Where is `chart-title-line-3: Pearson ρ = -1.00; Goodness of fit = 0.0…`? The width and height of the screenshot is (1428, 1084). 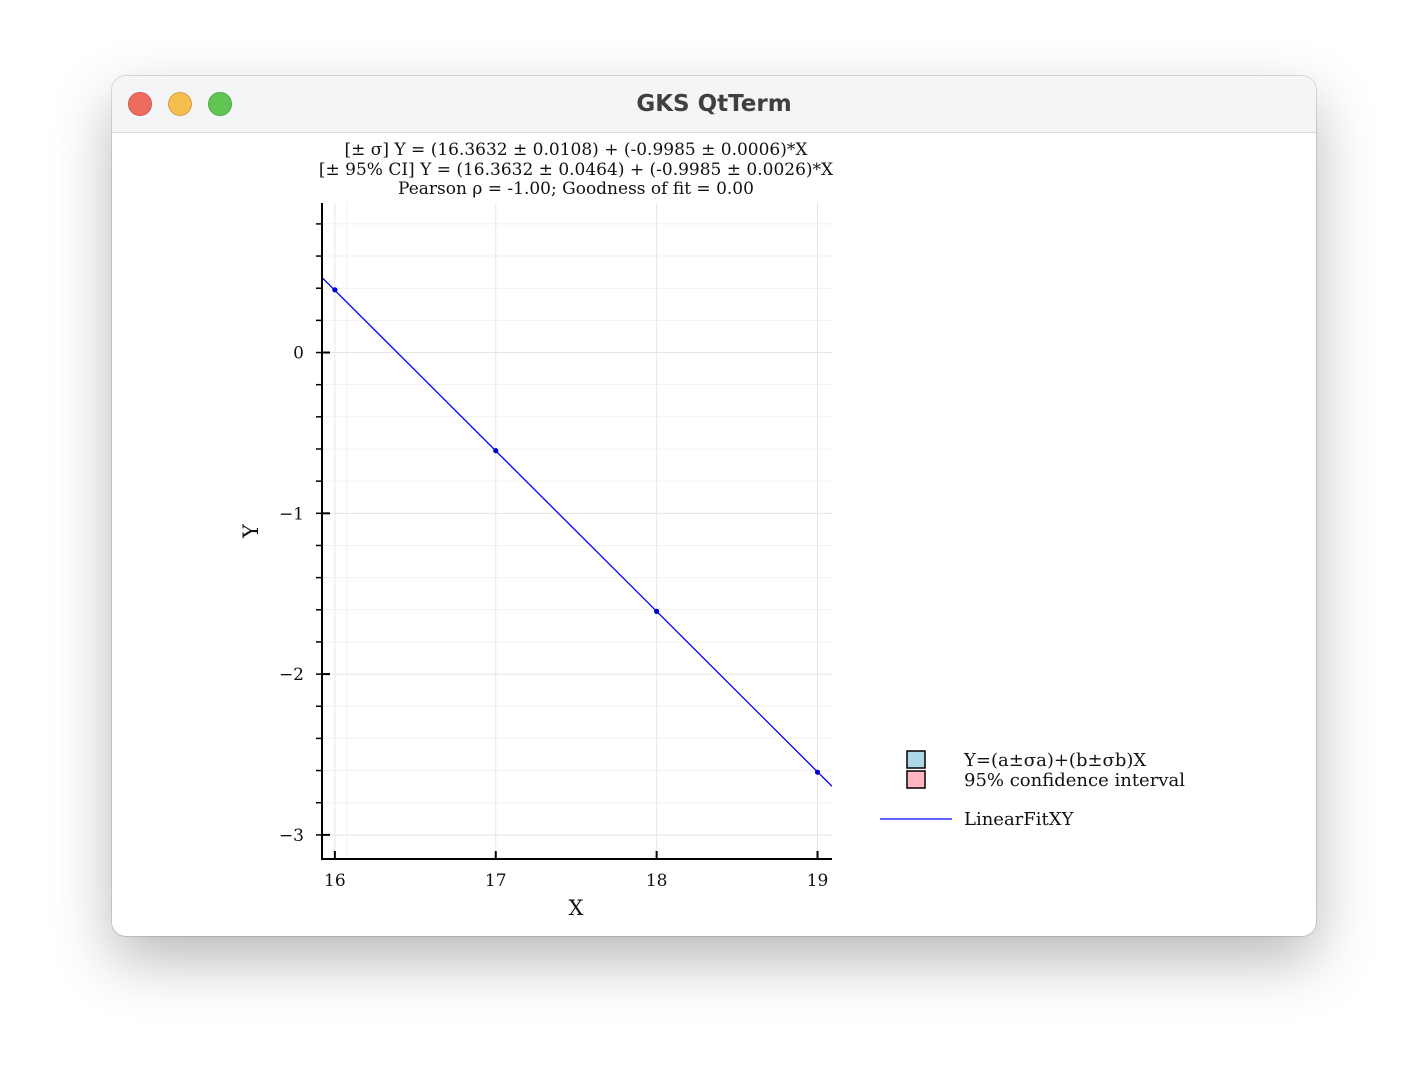
chart-title-line-3: Pearson ρ = -1.00; Goodness of fit = 0.0… is located at coordinates (576, 189).